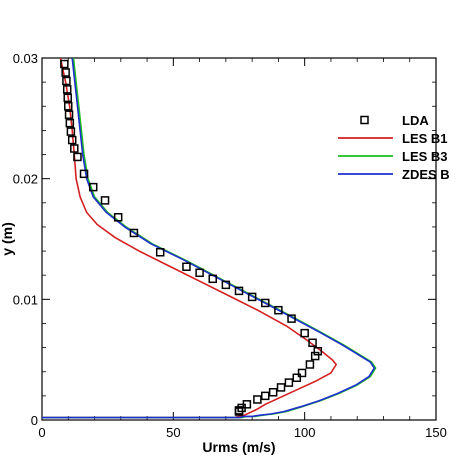 The image size is (474, 474). Describe the element at coordinates (41, 432) in the screenshot. I see `x-tick-label: 0` at that location.